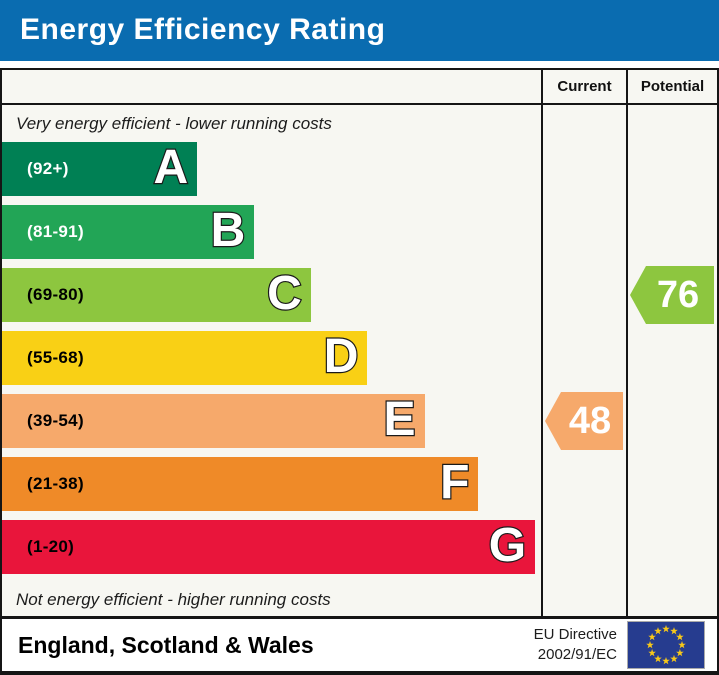 The height and width of the screenshot is (675, 719). Describe the element at coordinates (269, 546) in the screenshot. I see `band-bar: (1-20) G` at that location.